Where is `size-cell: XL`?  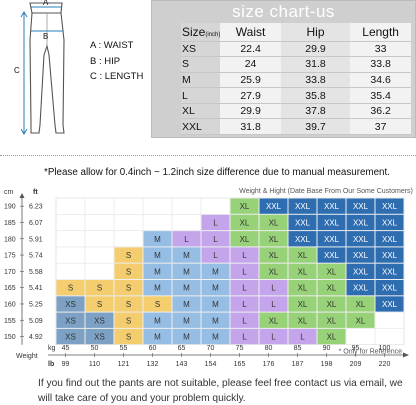
size-cell: XL is located at coordinates (201, 111).